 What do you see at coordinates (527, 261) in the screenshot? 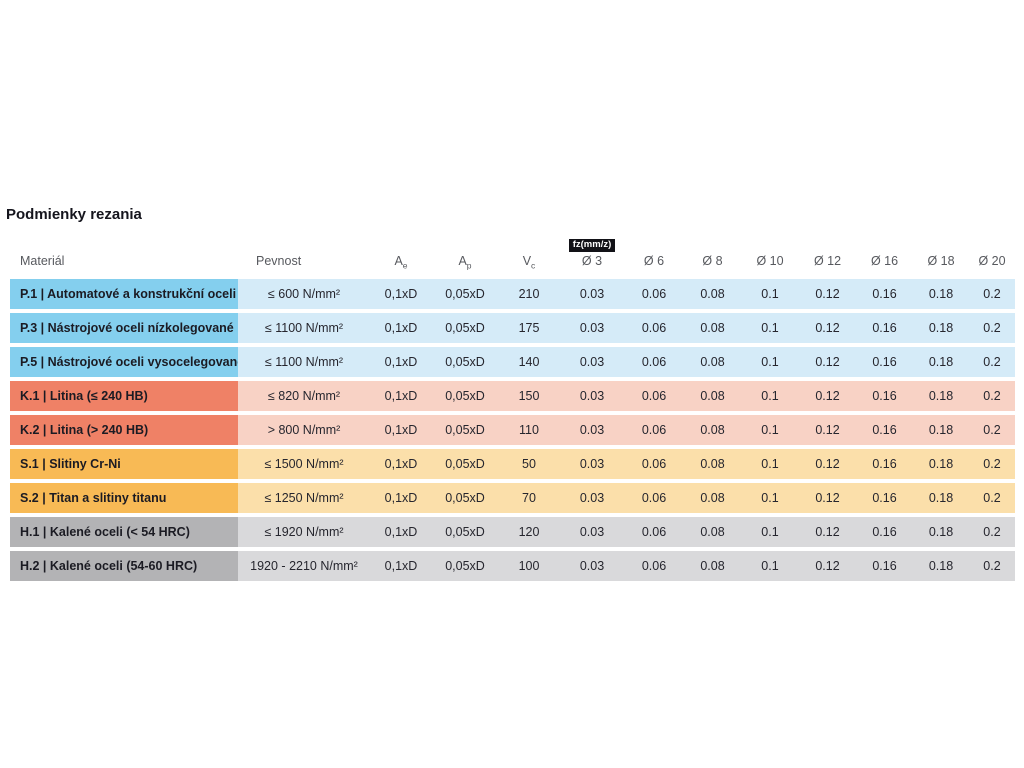
I see `header-vc-base: V` at bounding box center [527, 261].